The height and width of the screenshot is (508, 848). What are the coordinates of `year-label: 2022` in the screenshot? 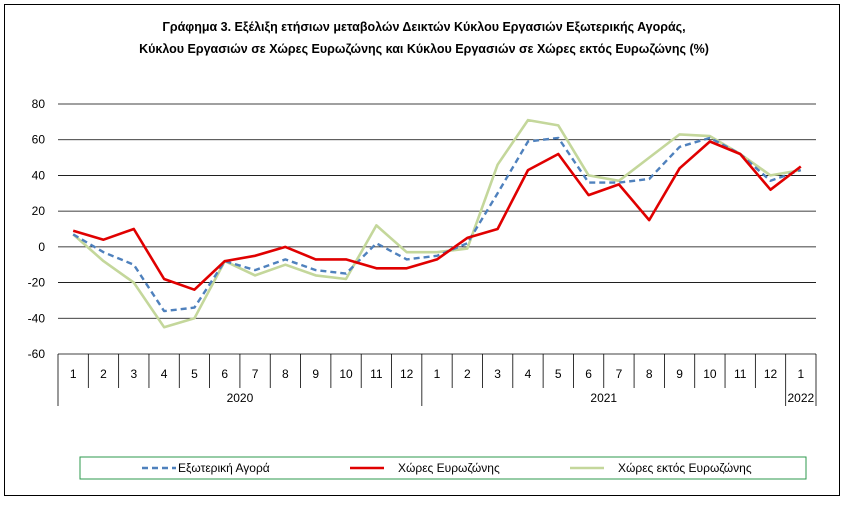 It's located at (800, 398).